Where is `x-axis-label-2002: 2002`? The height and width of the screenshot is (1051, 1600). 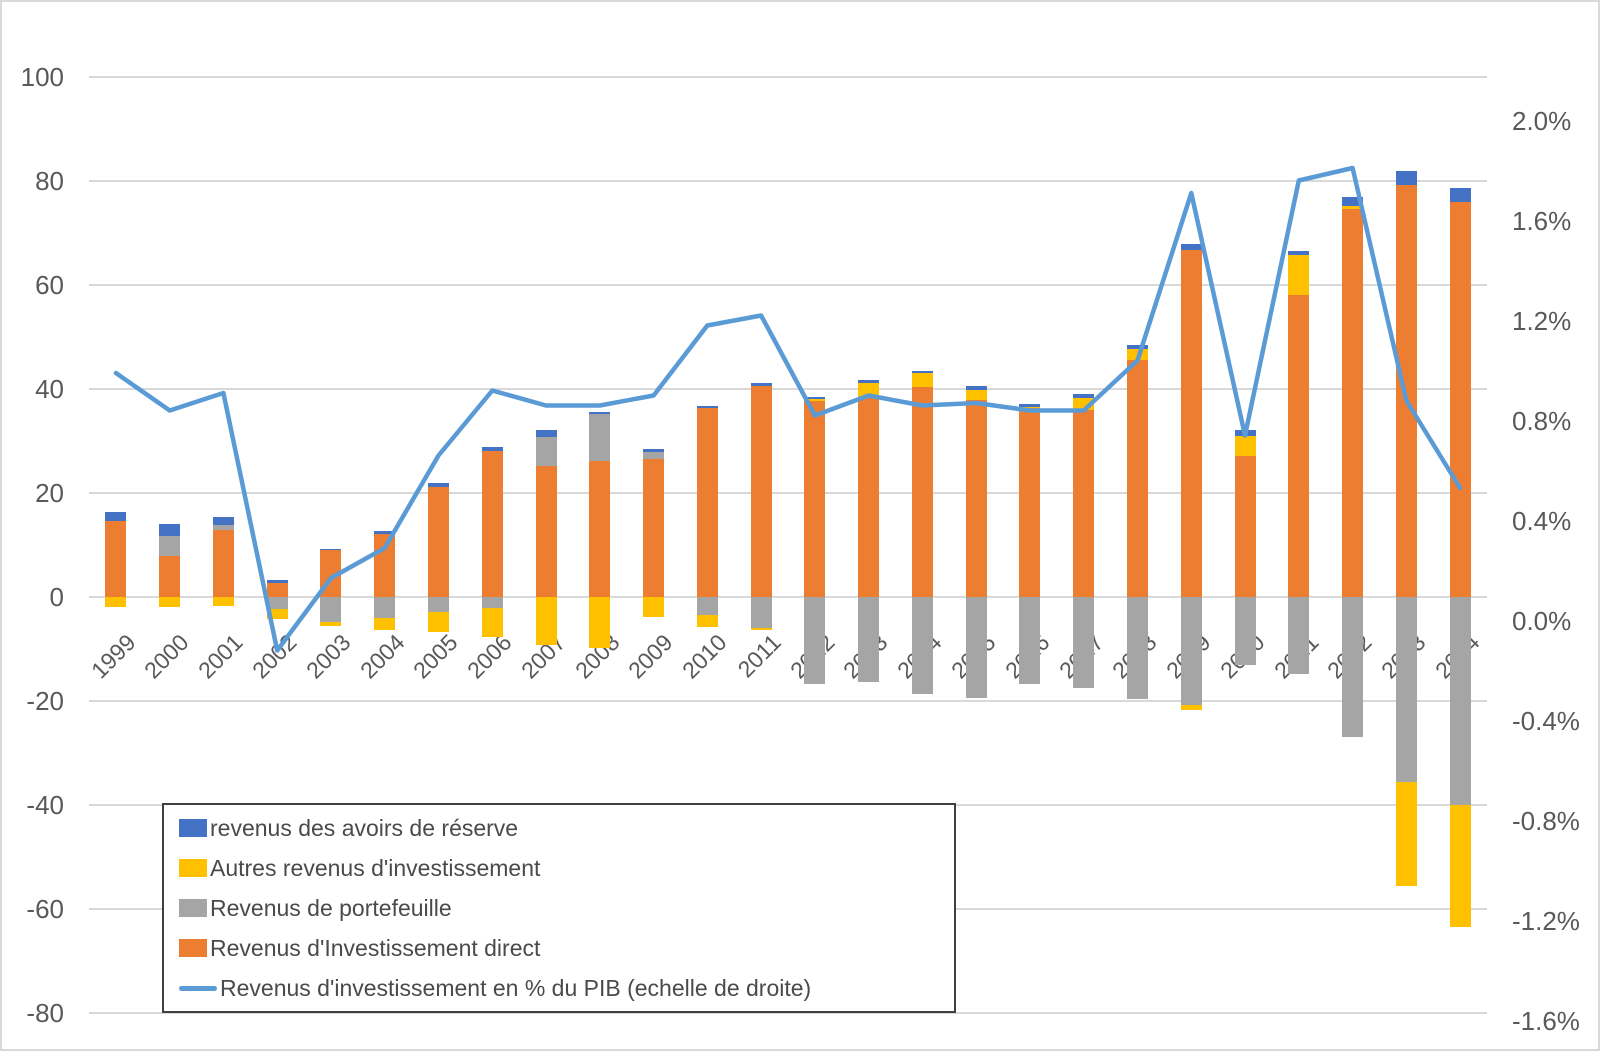
x-axis-label-2002: 2002 is located at coordinates (274, 656).